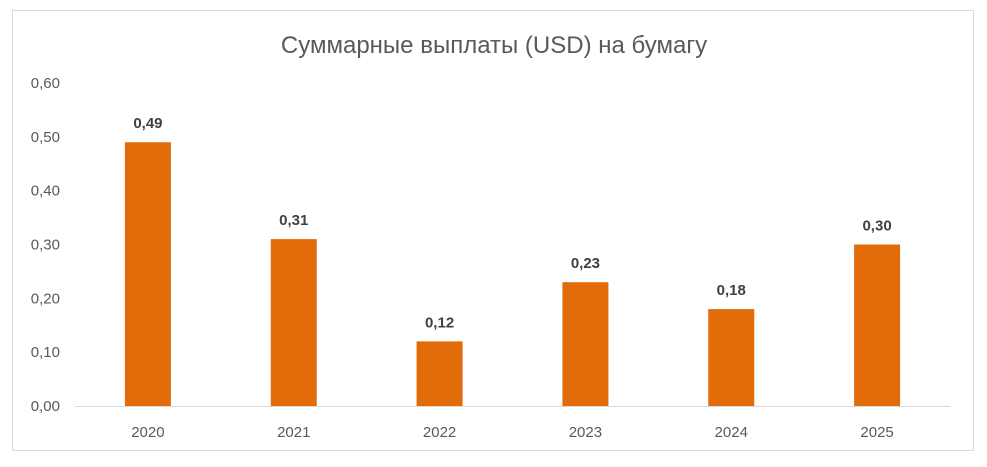  What do you see at coordinates (585, 263) in the screenshot?
I see `data-label: 0,23` at bounding box center [585, 263].